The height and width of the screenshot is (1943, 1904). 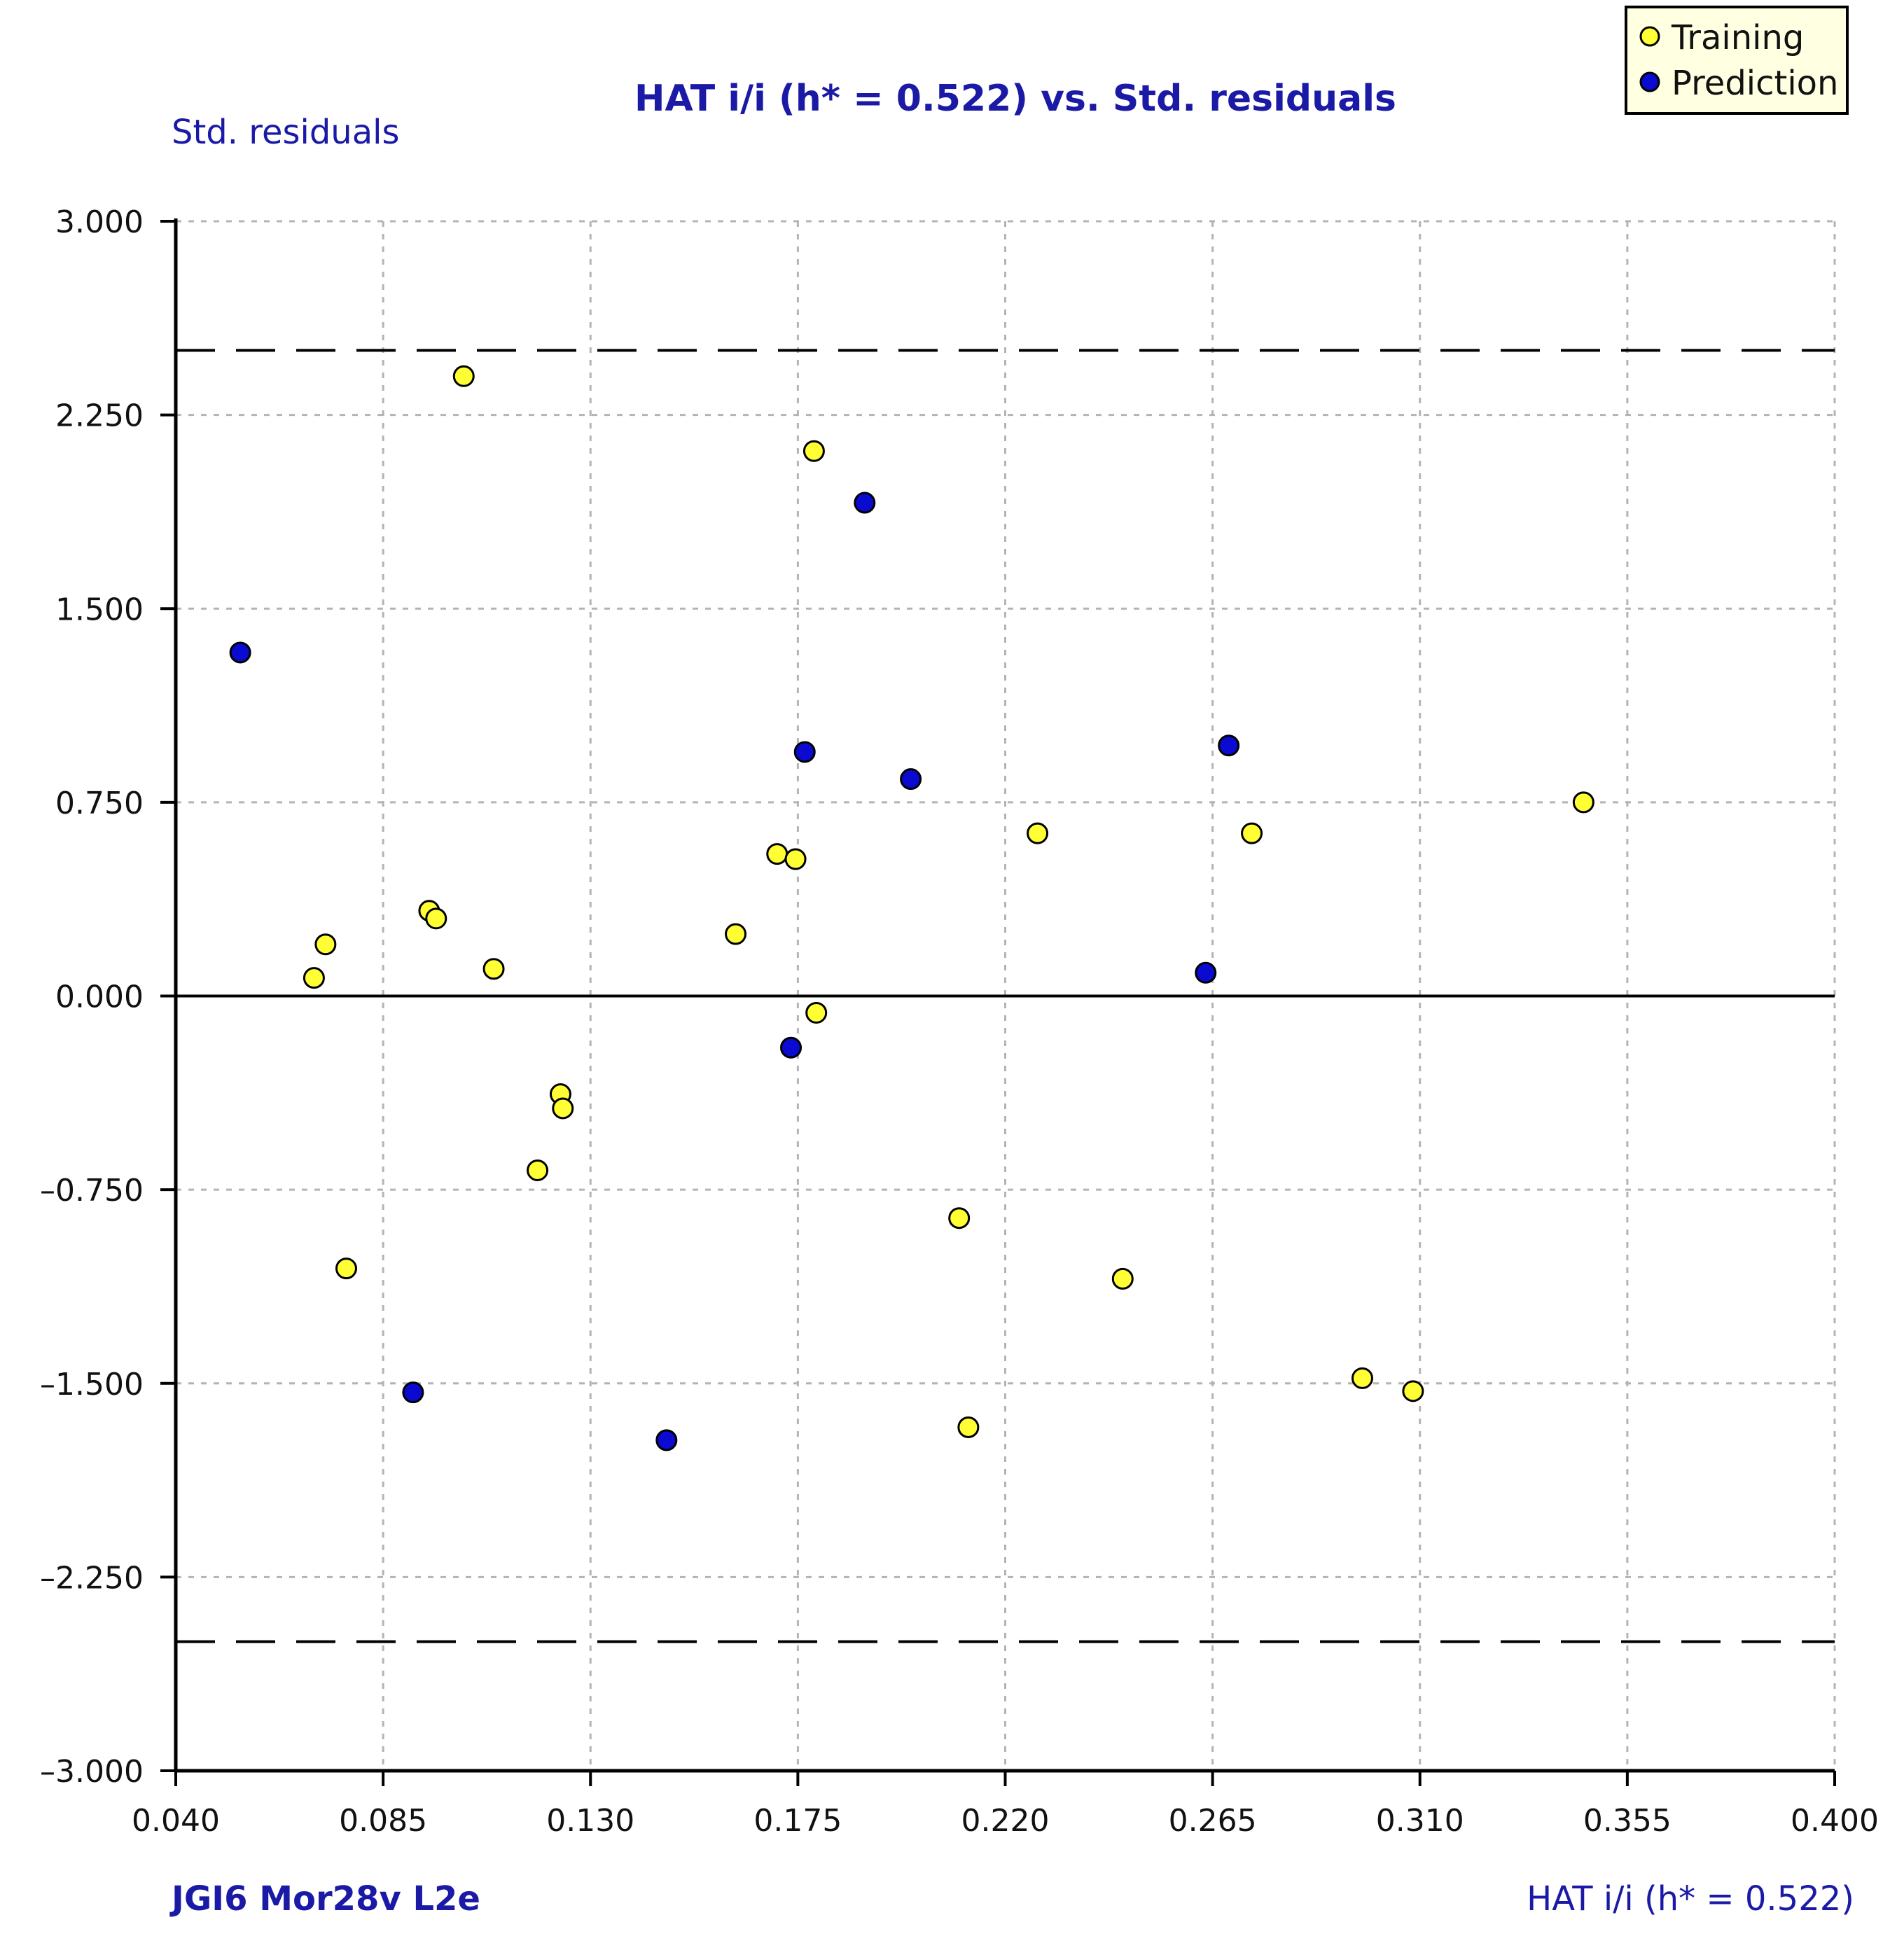 I want to click on y-tick-label: 1.500, so click(x=99, y=609).